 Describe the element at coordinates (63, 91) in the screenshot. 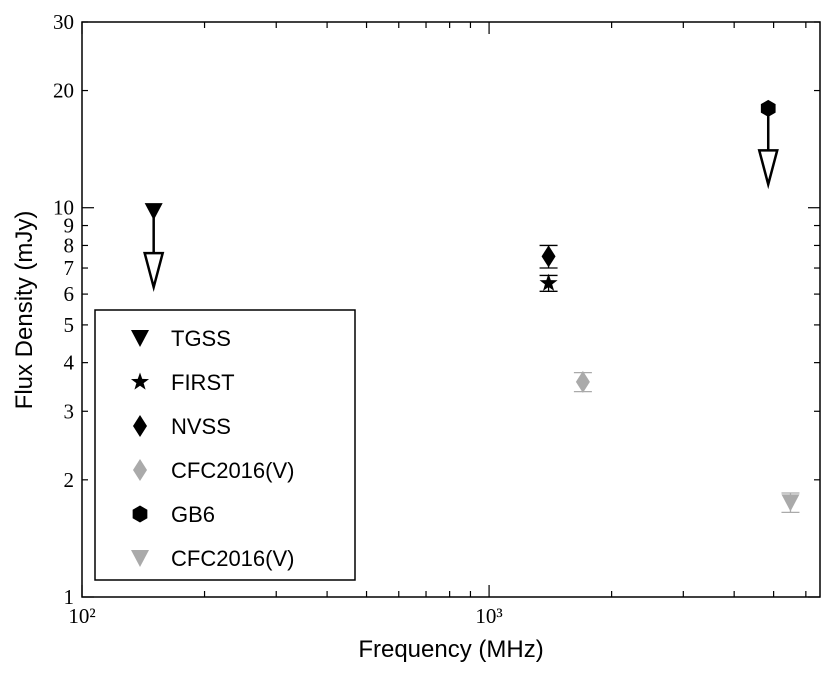

I see `y-tick-label: 20` at that location.